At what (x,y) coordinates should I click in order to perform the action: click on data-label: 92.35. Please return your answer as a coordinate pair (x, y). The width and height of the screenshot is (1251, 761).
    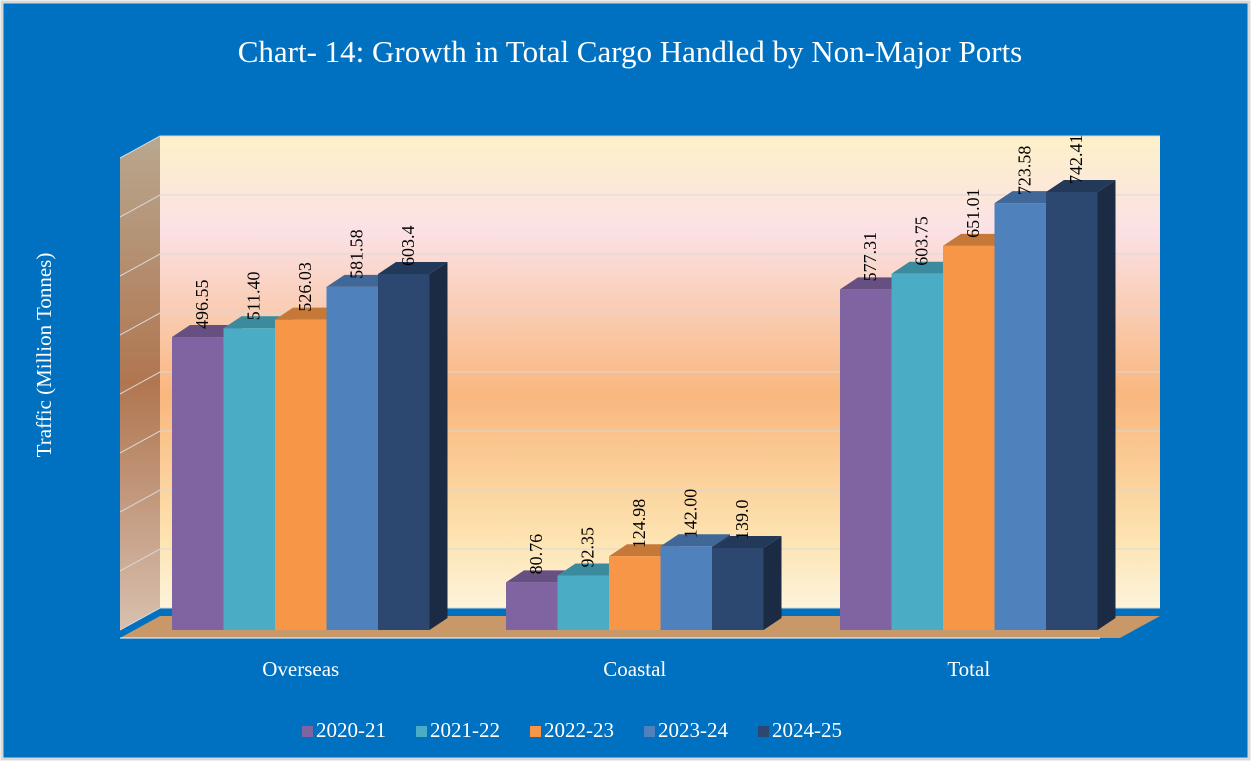
    Looking at the image, I should click on (587, 547).